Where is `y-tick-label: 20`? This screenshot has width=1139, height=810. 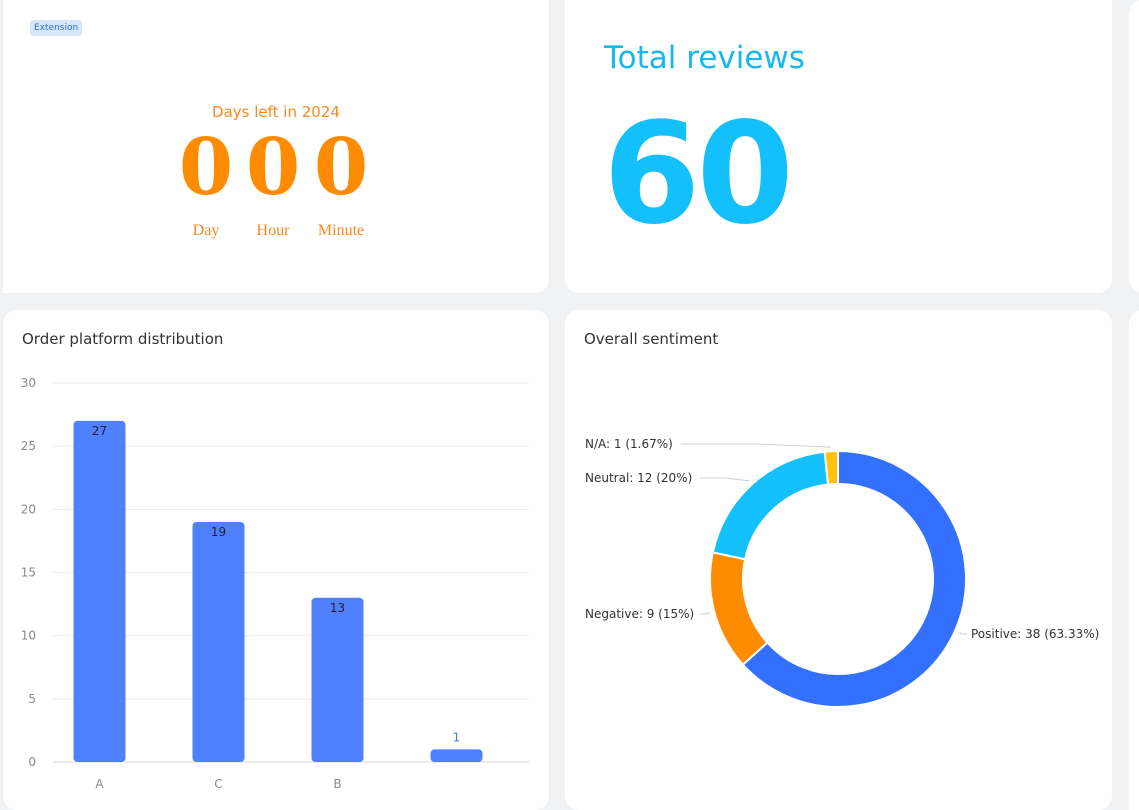 y-tick-label: 20 is located at coordinates (28, 509).